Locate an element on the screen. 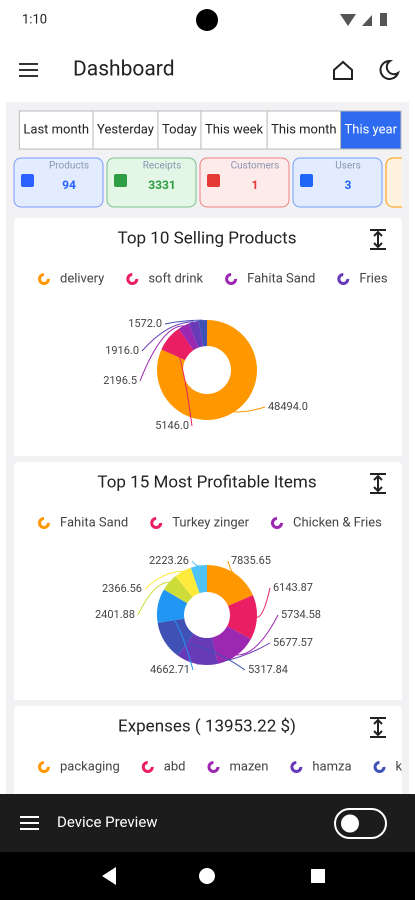 This screenshot has height=900, width=415. stat-value: 3331 is located at coordinates (162, 185).